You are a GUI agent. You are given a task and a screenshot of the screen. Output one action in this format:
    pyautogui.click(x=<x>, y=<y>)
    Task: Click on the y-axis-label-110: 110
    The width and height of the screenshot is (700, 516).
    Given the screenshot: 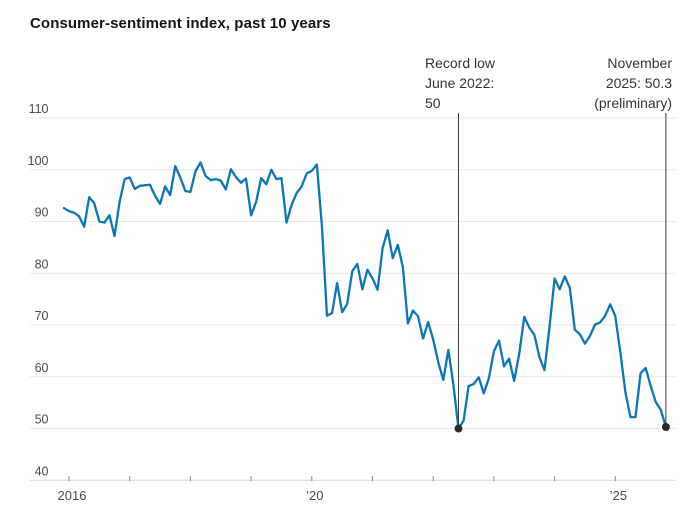 What is the action you would take?
    pyautogui.click(x=39, y=109)
    